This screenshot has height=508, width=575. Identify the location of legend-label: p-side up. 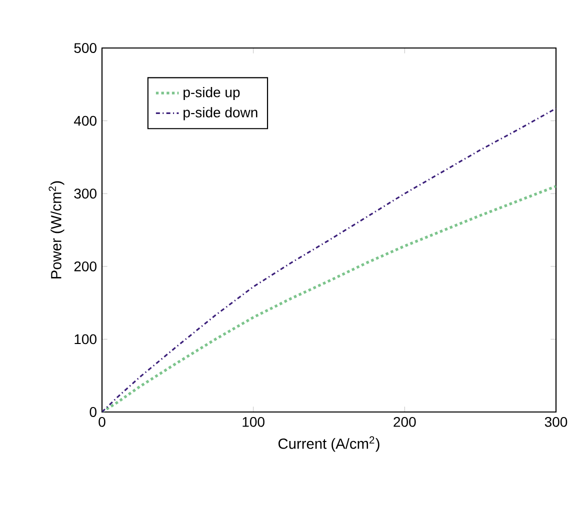
(212, 93).